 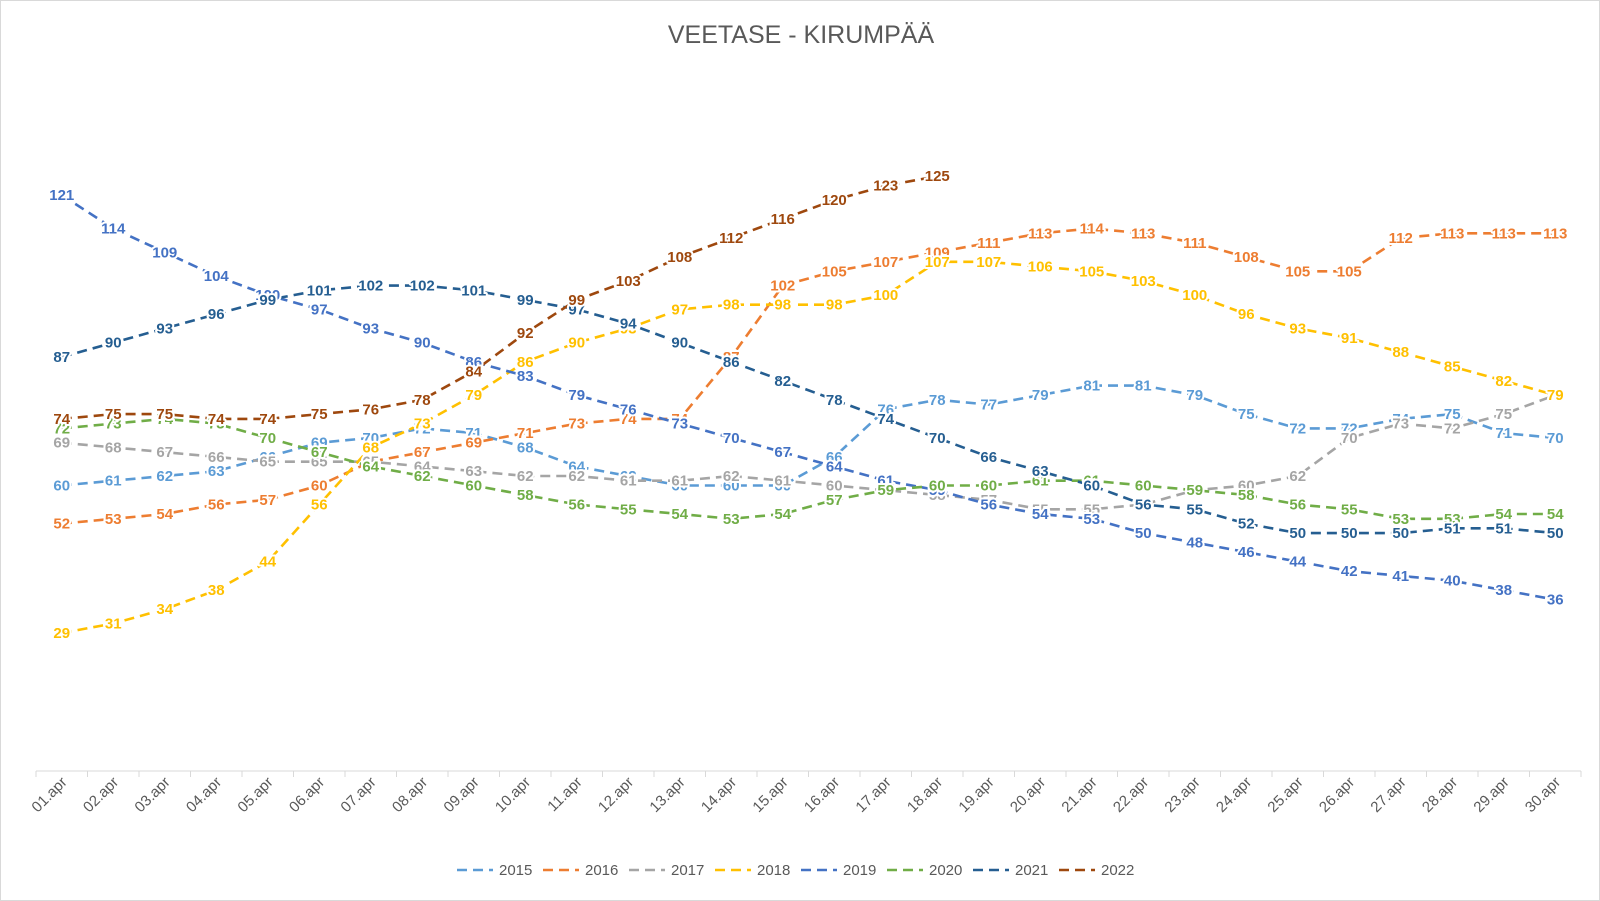 I want to click on data-label-halo: 69, so click(x=61, y=443).